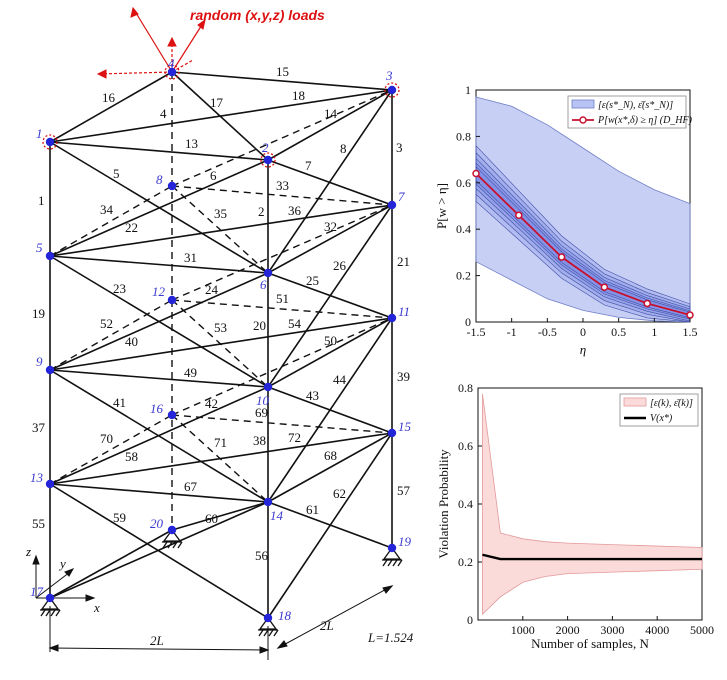  I want to click on member-label-51: 51, so click(282, 298).